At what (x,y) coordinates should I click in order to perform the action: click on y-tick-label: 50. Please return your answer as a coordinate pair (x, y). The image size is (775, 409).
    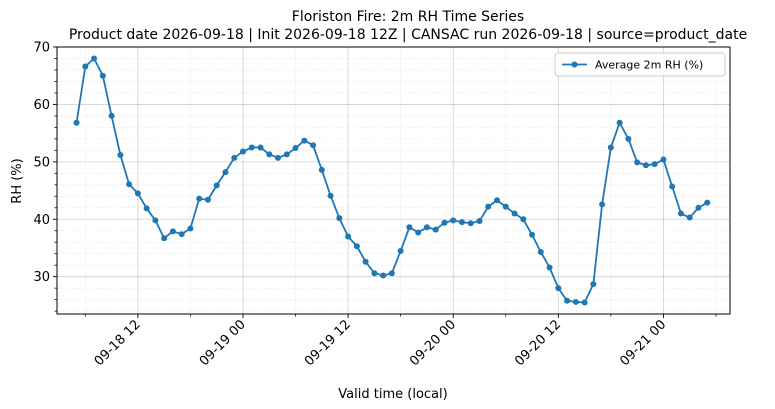
    Looking at the image, I should click on (41, 162).